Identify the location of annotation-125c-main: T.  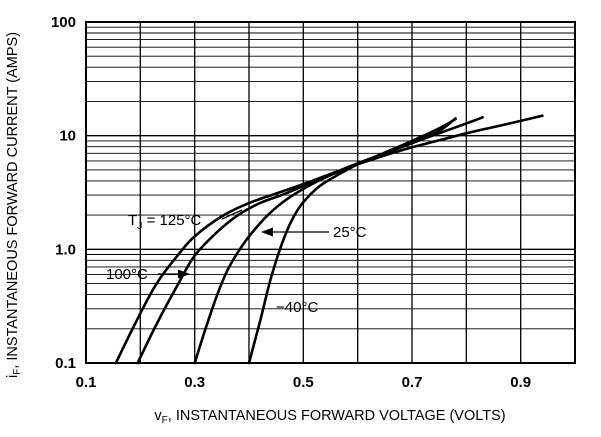
(132, 220).